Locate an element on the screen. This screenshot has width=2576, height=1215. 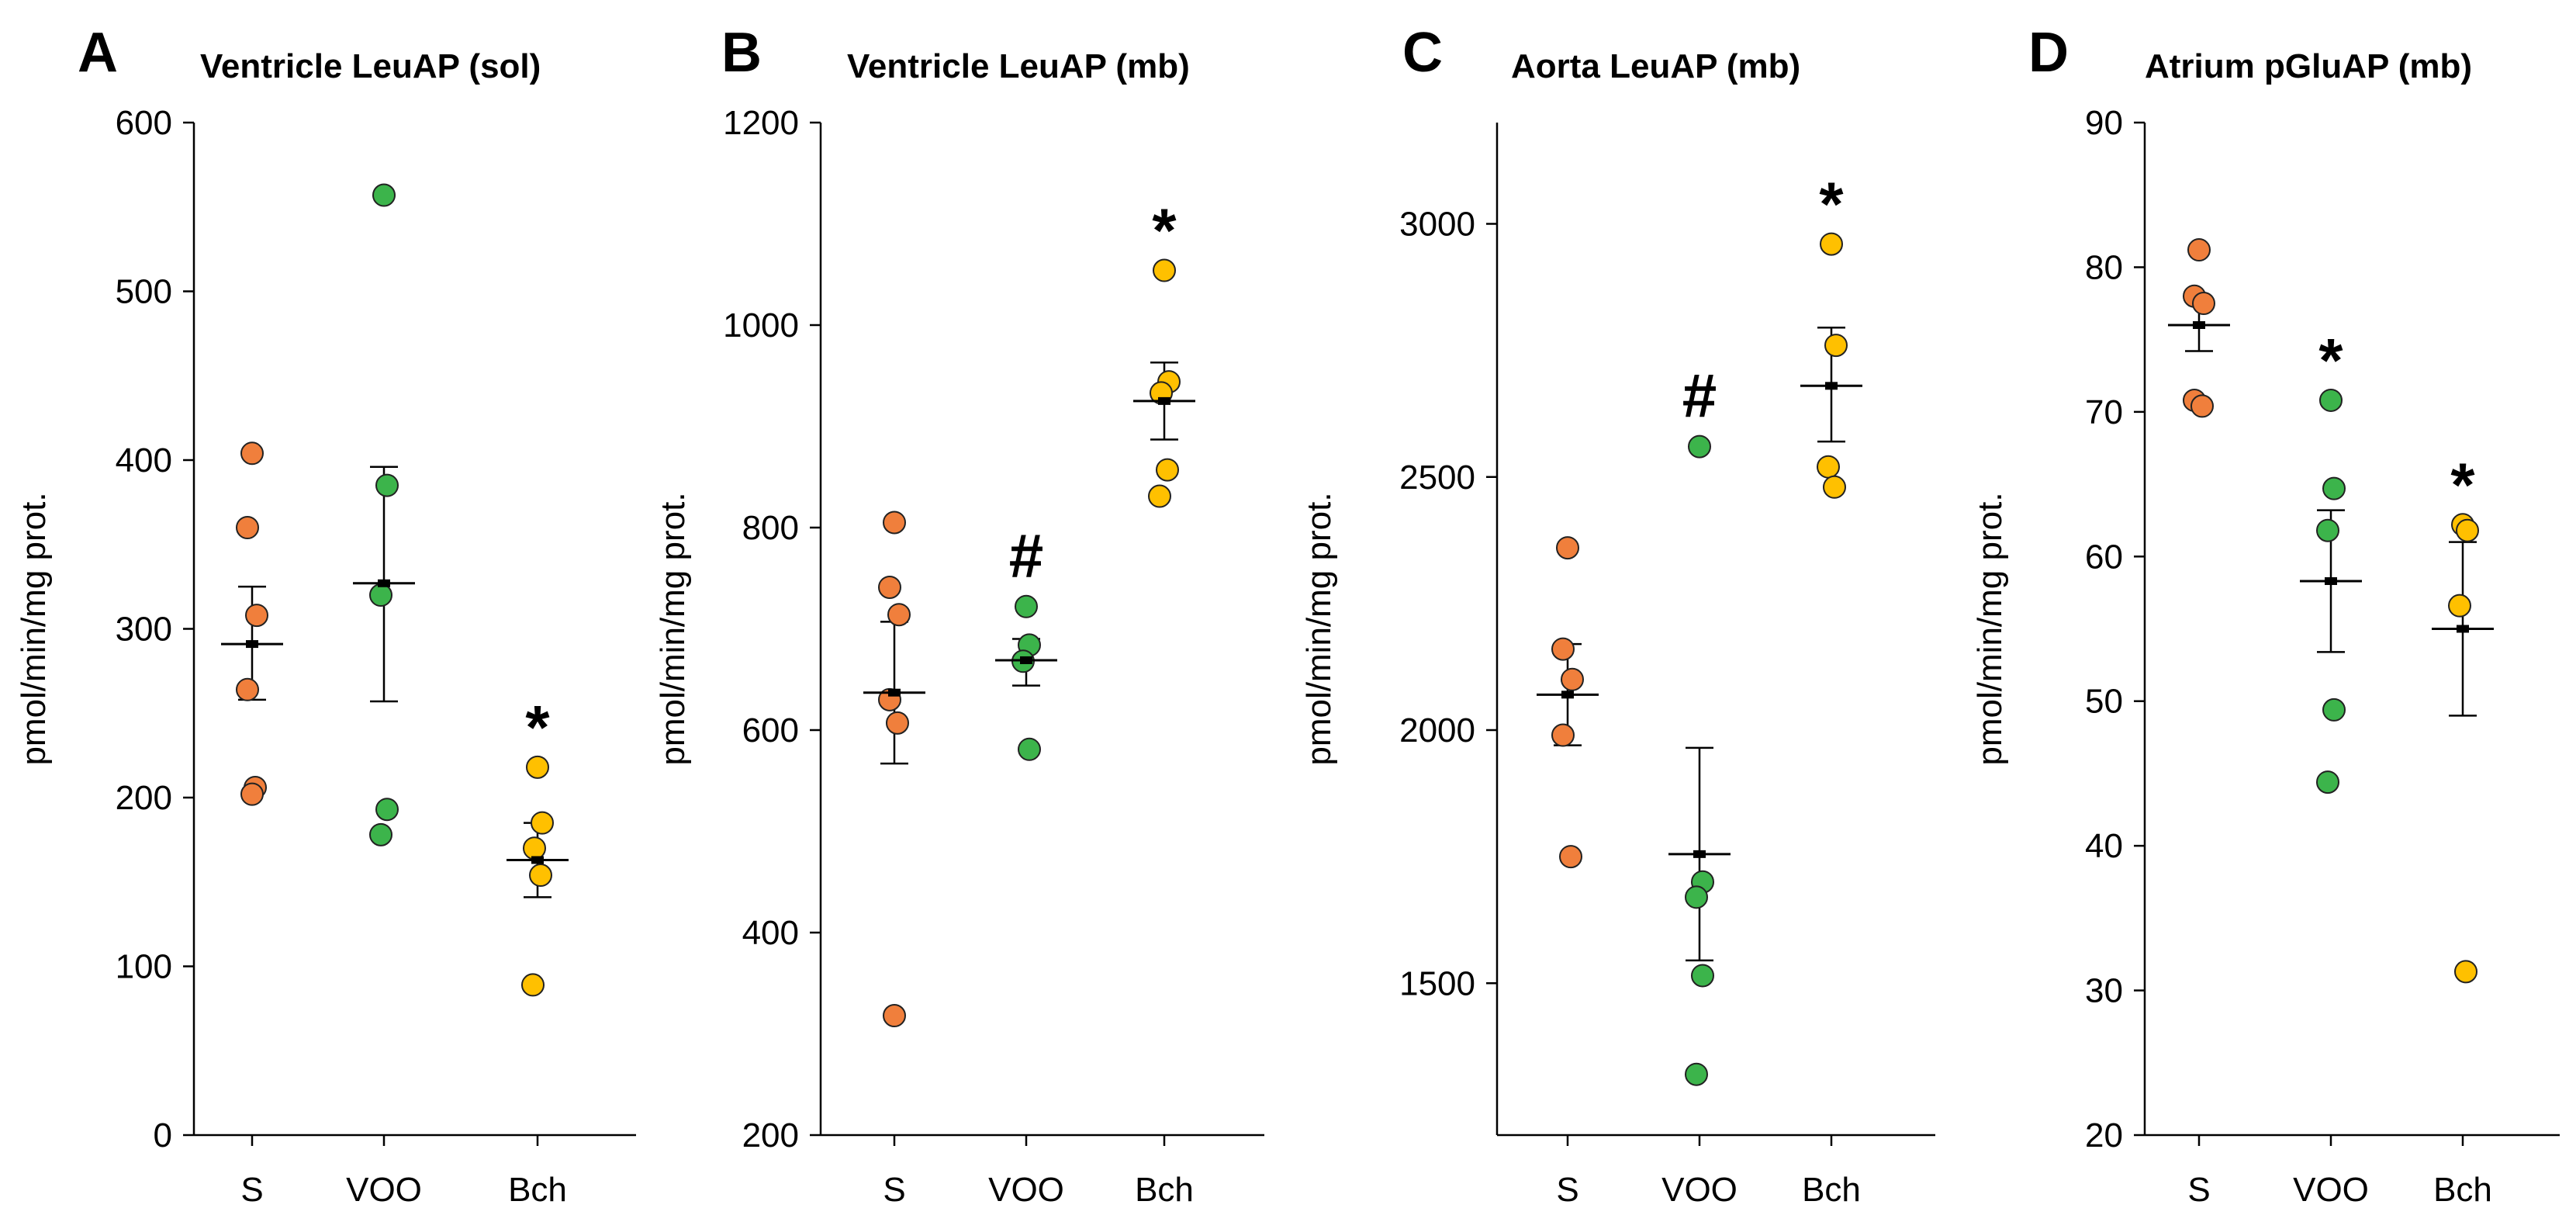
y-tick-label: 20 is located at coordinates (2104, 1135).